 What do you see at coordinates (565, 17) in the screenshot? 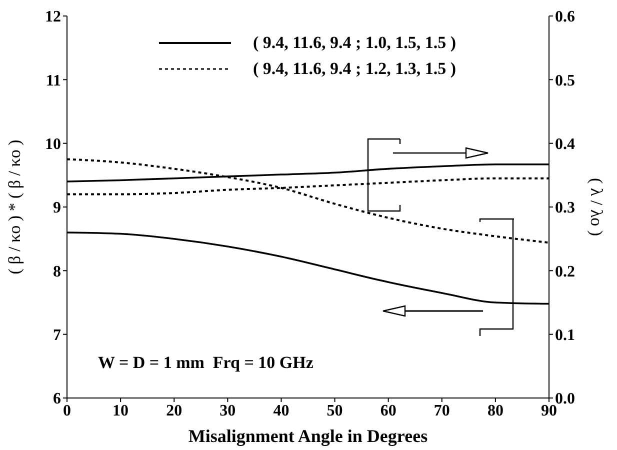
I see `y2-tick-label: 0.6` at bounding box center [565, 17].